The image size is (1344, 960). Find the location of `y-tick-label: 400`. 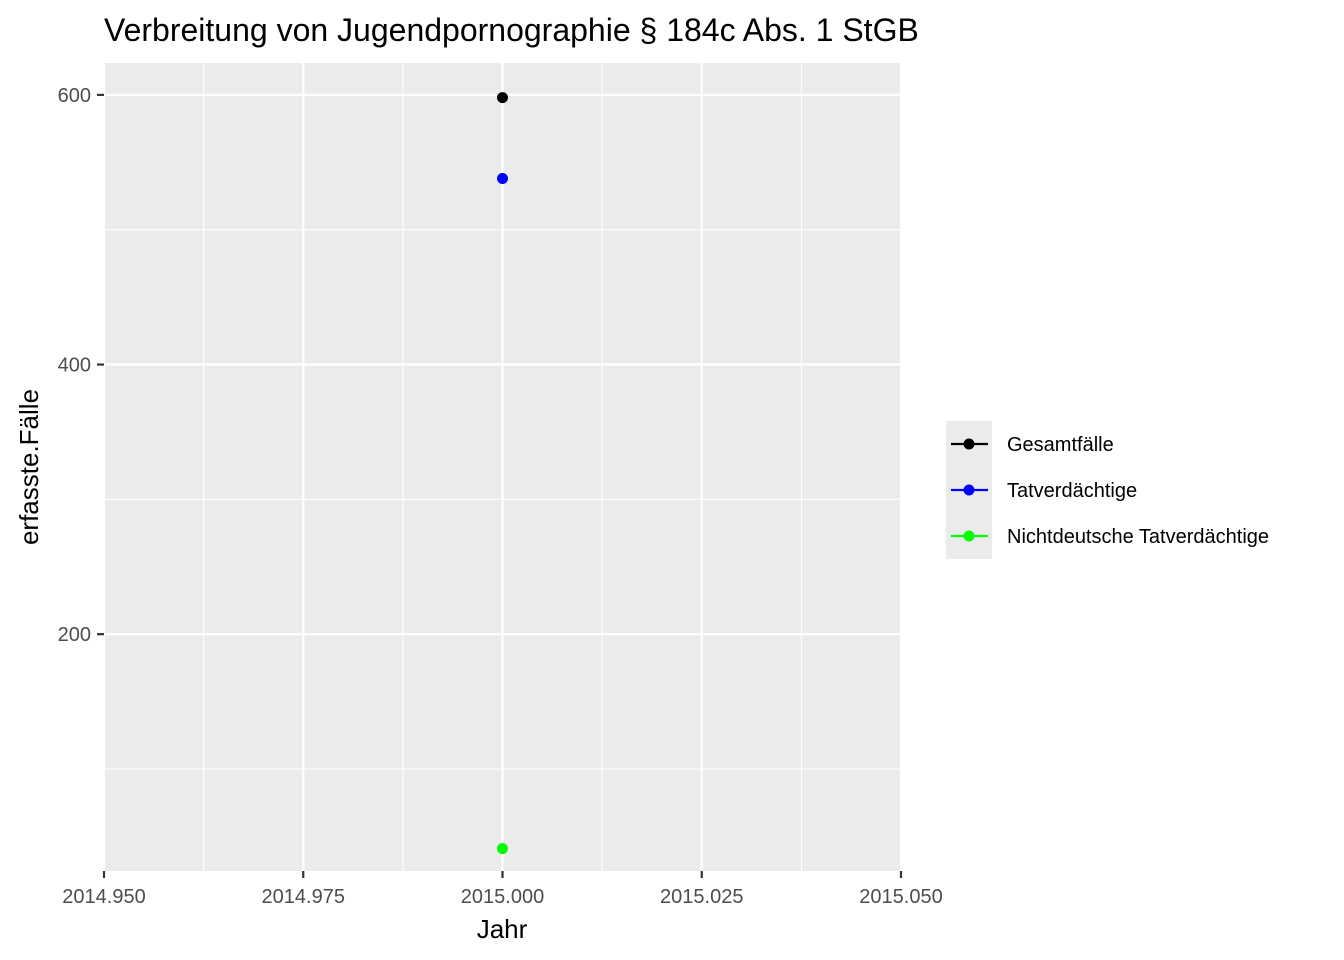

y-tick-label: 400 is located at coordinates (74, 366).